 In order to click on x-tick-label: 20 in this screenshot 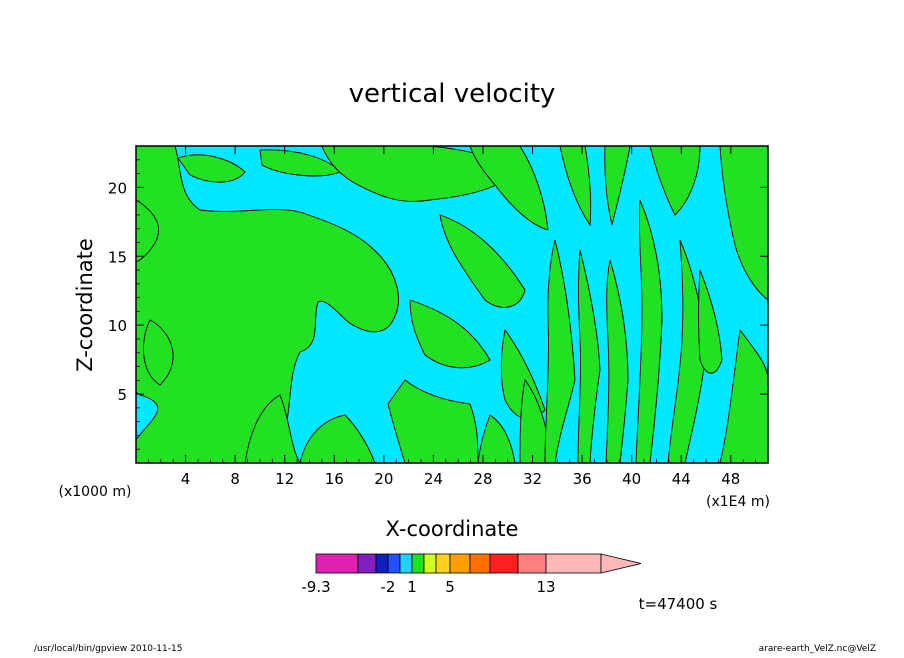, I will do `click(383, 479)`.